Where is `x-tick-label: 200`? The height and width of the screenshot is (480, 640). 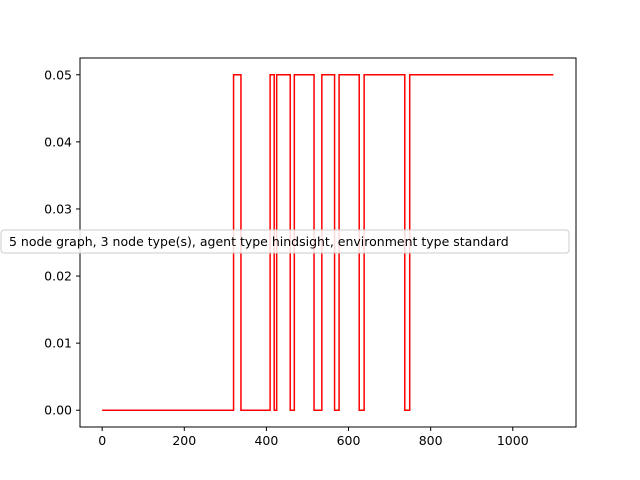 x-tick-label: 200 is located at coordinates (184, 440).